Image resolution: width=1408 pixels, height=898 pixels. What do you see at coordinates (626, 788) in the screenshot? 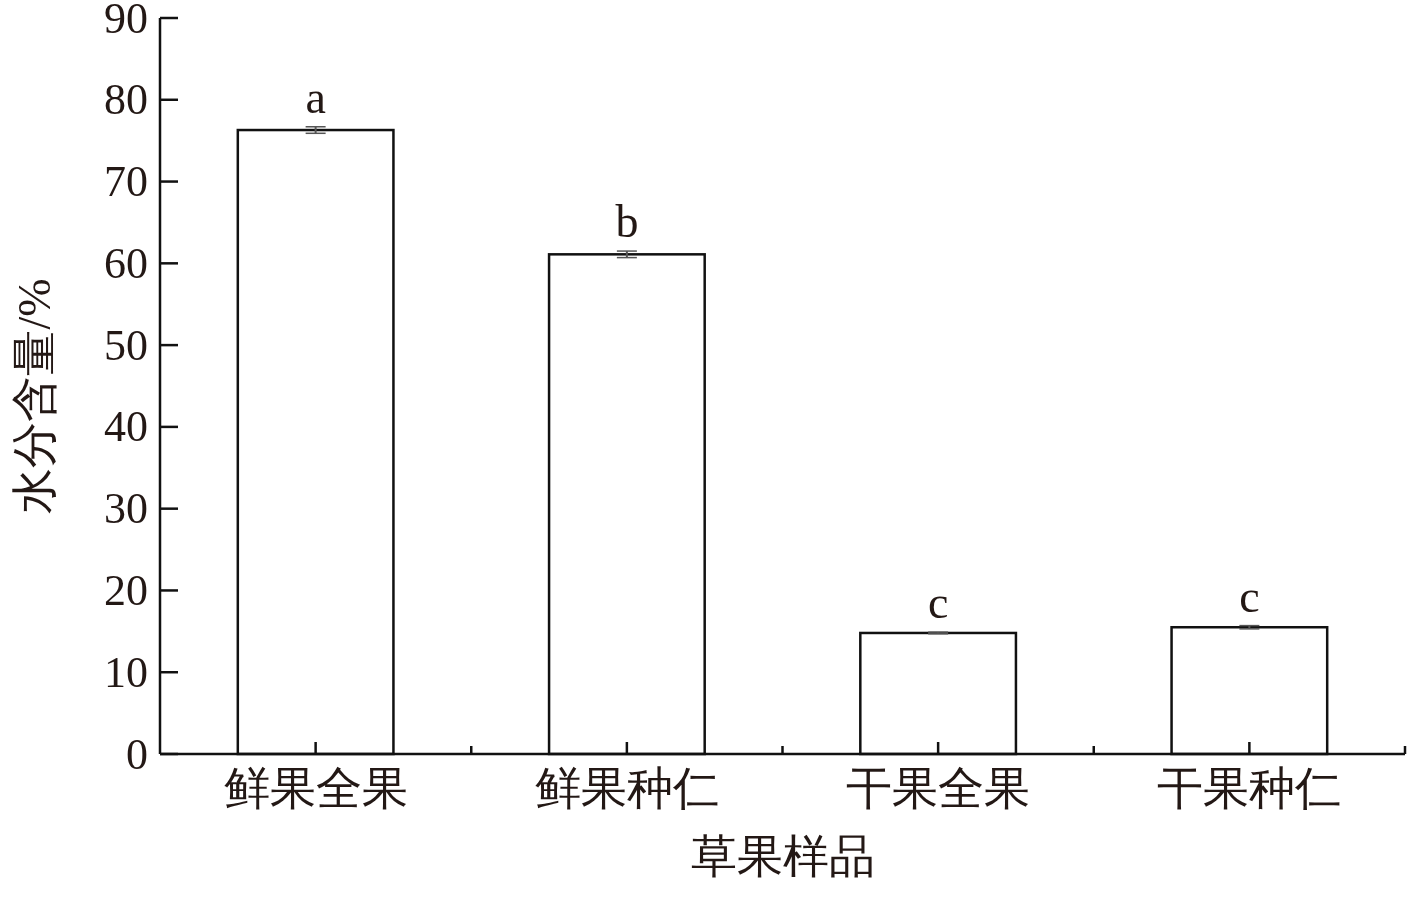
I see `x-tick-label: 鲜果种仁` at bounding box center [626, 788].